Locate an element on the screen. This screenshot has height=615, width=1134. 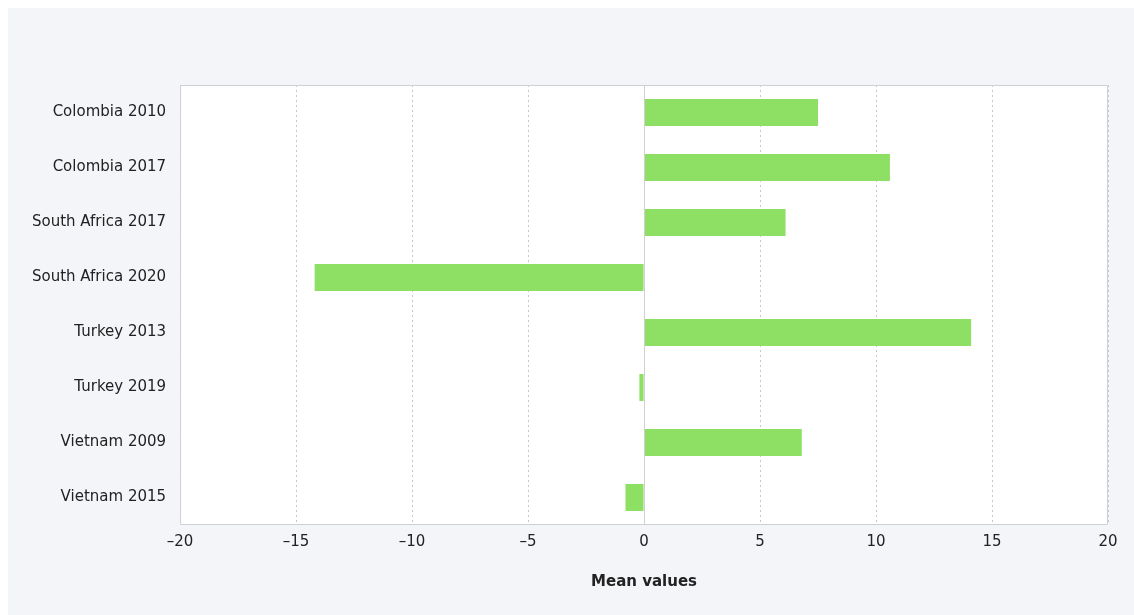
y-tick-label: Turkey 2019 is located at coordinates (120, 386).